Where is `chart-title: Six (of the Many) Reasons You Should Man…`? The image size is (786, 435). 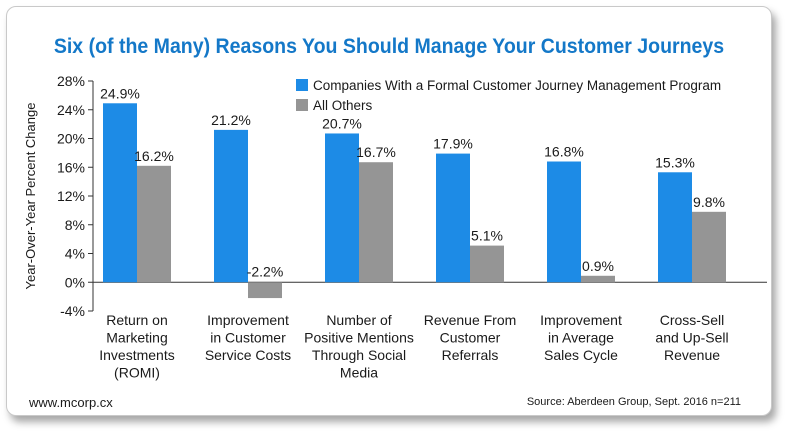 chart-title: Six (of the Many) Reasons You Should Man… is located at coordinates (389, 46).